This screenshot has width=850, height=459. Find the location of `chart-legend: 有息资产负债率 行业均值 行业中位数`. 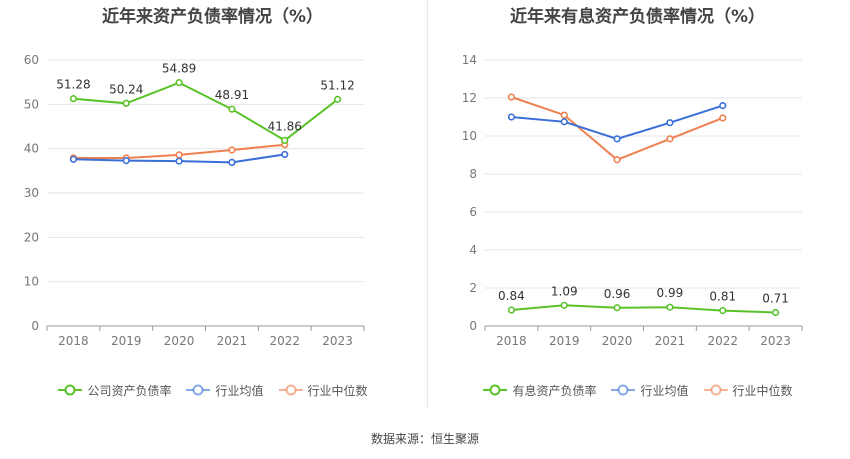

chart-legend: 有息资产负债率 行业均值 行业中位数 is located at coordinates (637, 390).